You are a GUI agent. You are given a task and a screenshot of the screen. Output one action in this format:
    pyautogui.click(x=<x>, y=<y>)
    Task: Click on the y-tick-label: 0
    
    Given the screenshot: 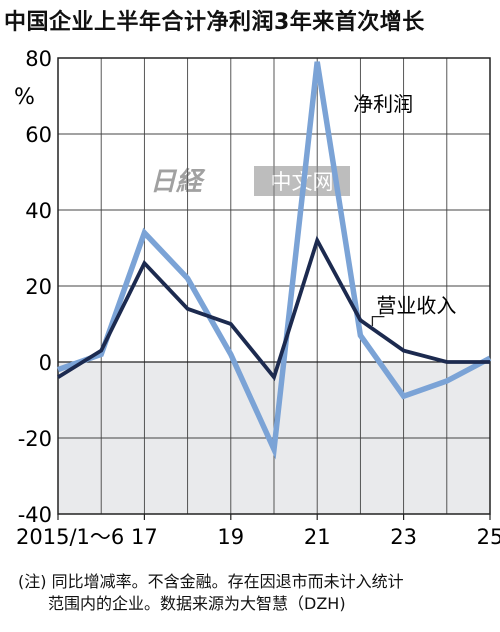 What is the action you would take?
    pyautogui.click(x=45, y=363)
    